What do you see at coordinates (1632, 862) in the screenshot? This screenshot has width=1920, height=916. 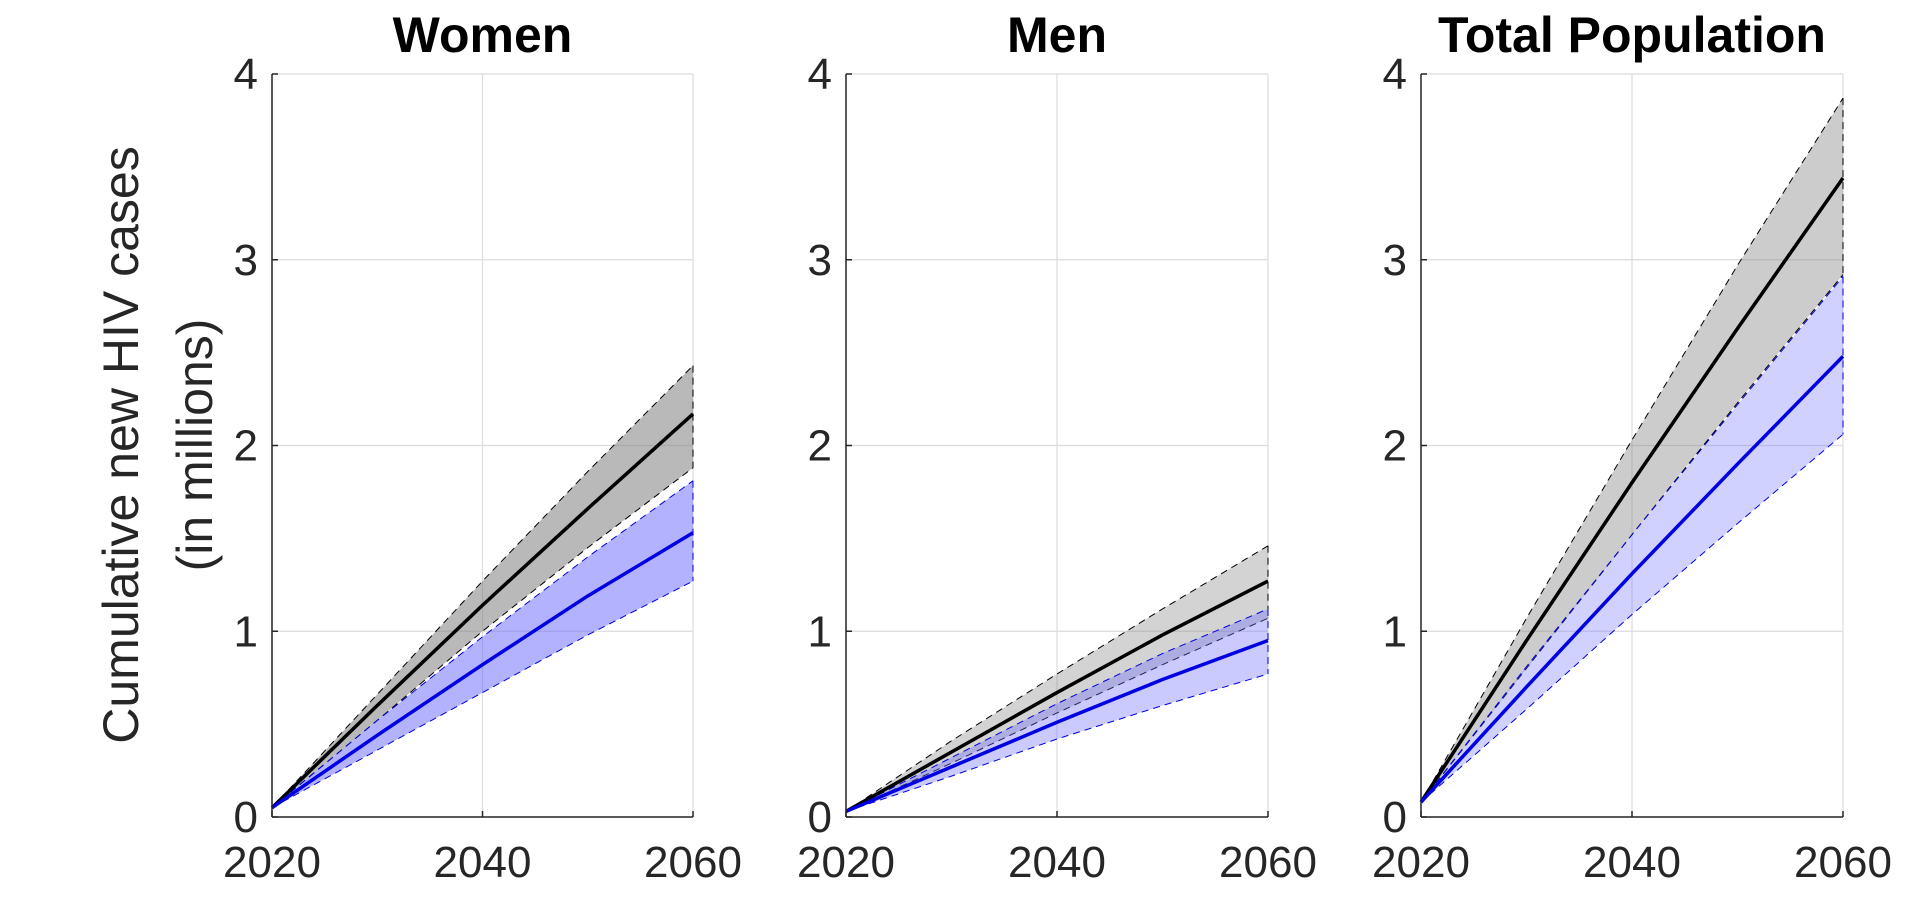 I see `panel-3-x-tick-label-2040: 2040` at bounding box center [1632, 862].